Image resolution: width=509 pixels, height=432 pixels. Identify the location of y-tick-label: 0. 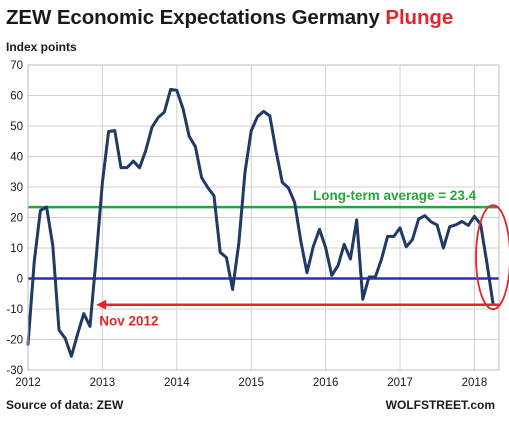
(20, 280).